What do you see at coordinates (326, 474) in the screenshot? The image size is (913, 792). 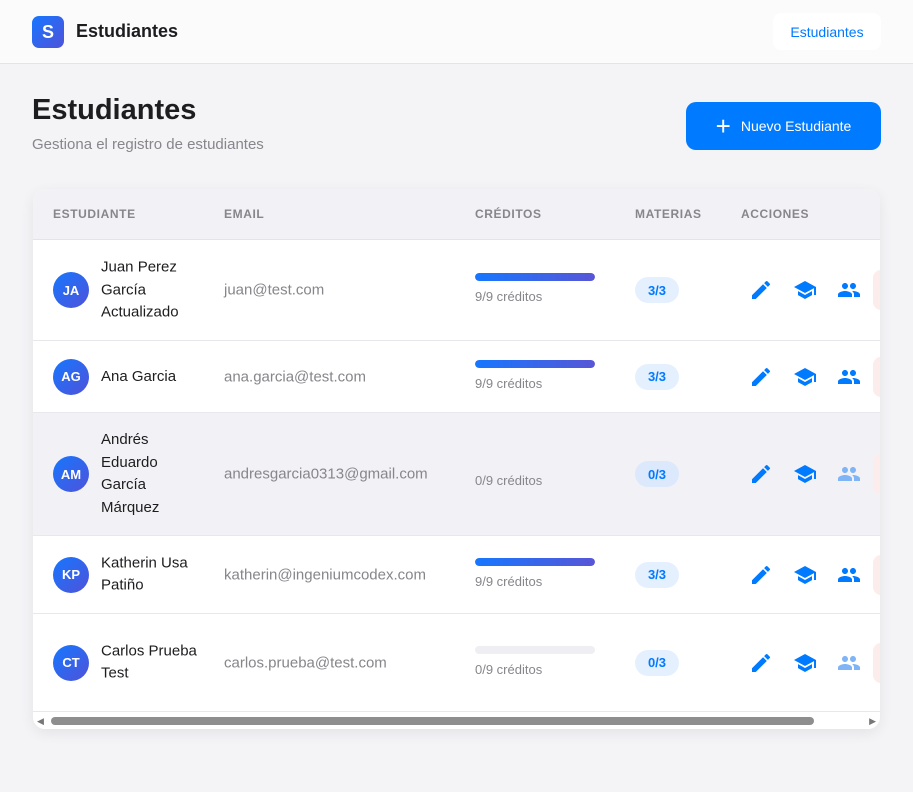 I see `student-email: andresgarcia0313@gmail.com` at bounding box center [326, 474].